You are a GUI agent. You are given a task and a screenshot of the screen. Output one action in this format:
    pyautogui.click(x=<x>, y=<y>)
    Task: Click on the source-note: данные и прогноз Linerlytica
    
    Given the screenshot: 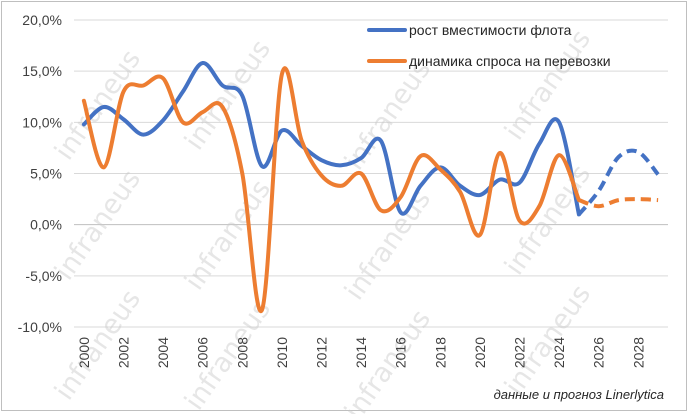 What is the action you would take?
    pyautogui.click(x=578, y=394)
    